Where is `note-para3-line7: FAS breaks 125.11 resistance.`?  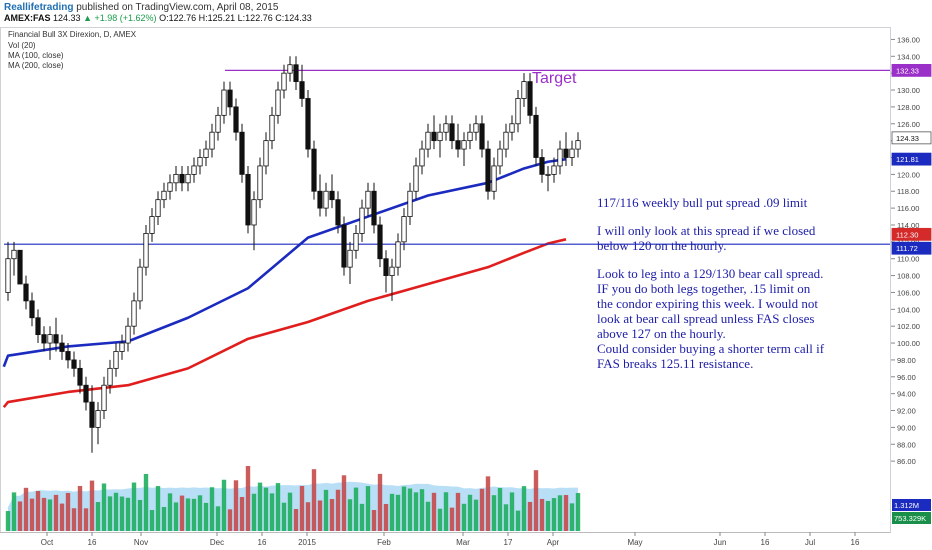 note-para3-line7: FAS breaks 125.11 resistance. is located at coordinates (675, 363).